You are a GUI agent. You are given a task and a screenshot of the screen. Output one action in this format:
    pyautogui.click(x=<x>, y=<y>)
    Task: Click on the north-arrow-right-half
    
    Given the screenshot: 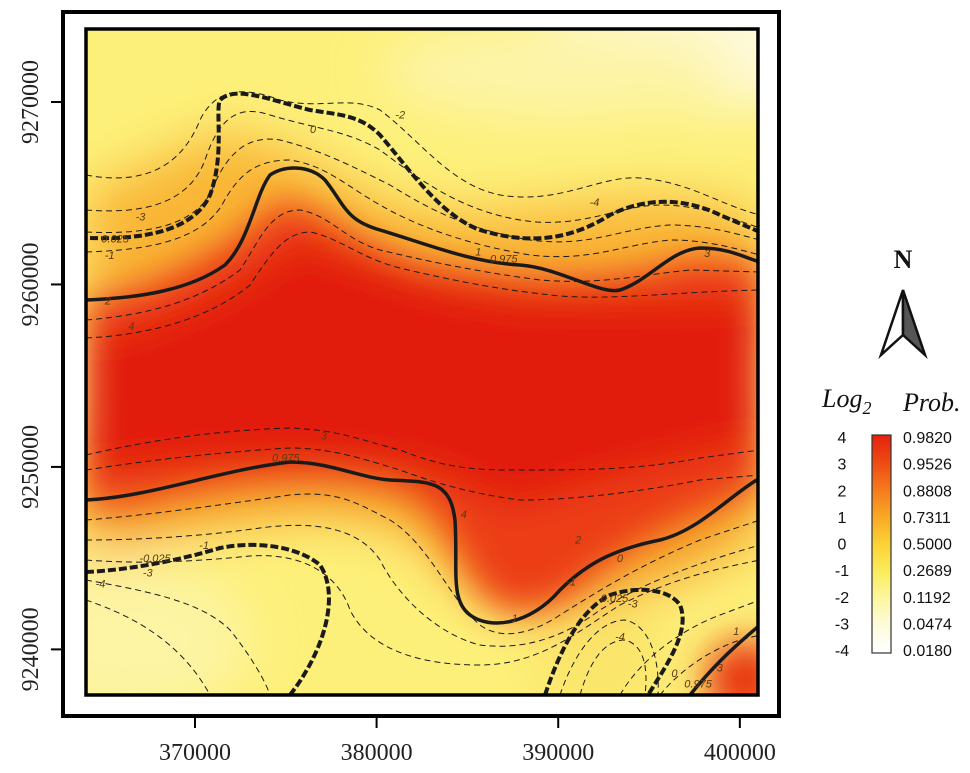 What is the action you would take?
    pyautogui.click(x=914, y=324)
    